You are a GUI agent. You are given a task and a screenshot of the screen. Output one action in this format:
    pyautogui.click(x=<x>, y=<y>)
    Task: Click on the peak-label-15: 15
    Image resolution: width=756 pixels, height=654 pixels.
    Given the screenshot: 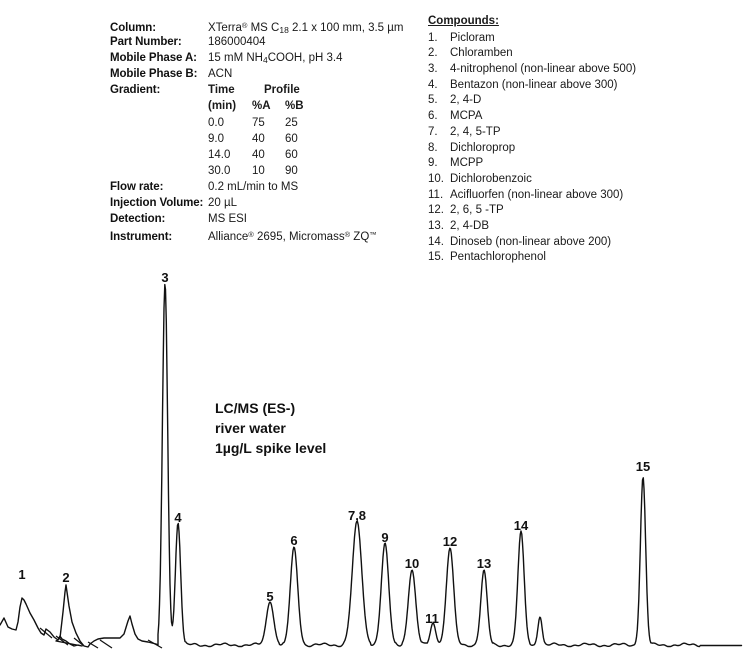 What is the action you would take?
    pyautogui.click(x=643, y=466)
    